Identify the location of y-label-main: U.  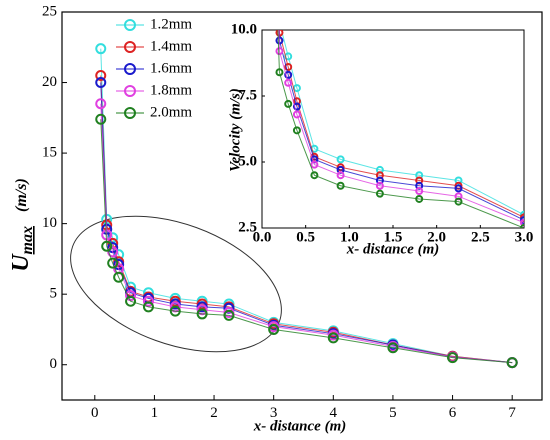
(21, 262).